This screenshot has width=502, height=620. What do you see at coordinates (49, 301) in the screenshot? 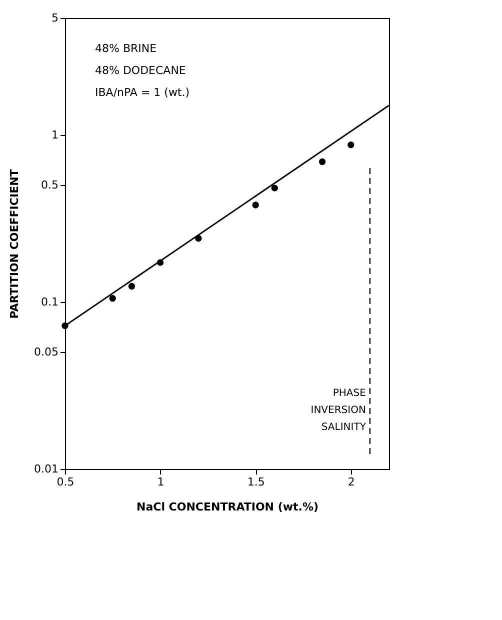
I see `y-tick-label: 0.1` at bounding box center [49, 301].